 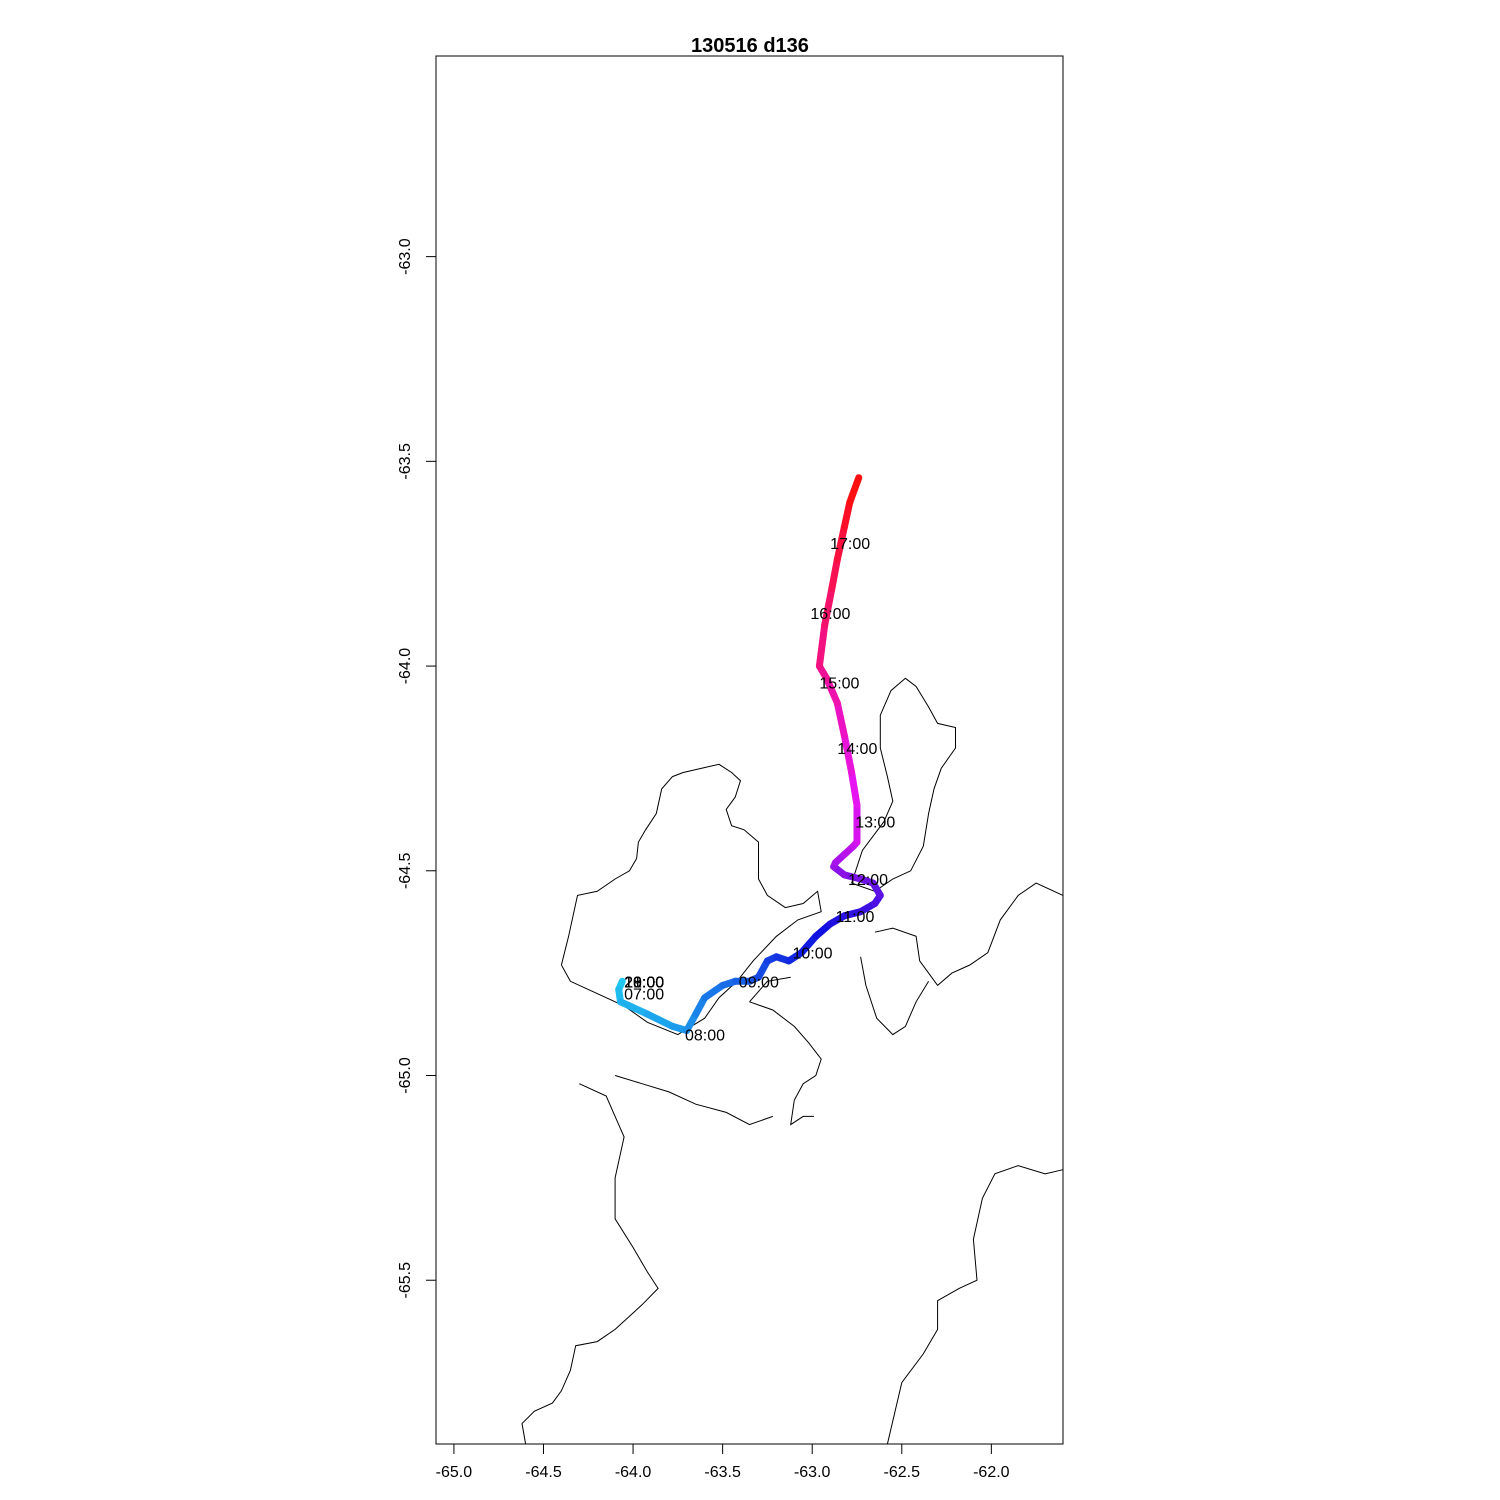 I want to click on time-label: 10:00, so click(x=813, y=954).